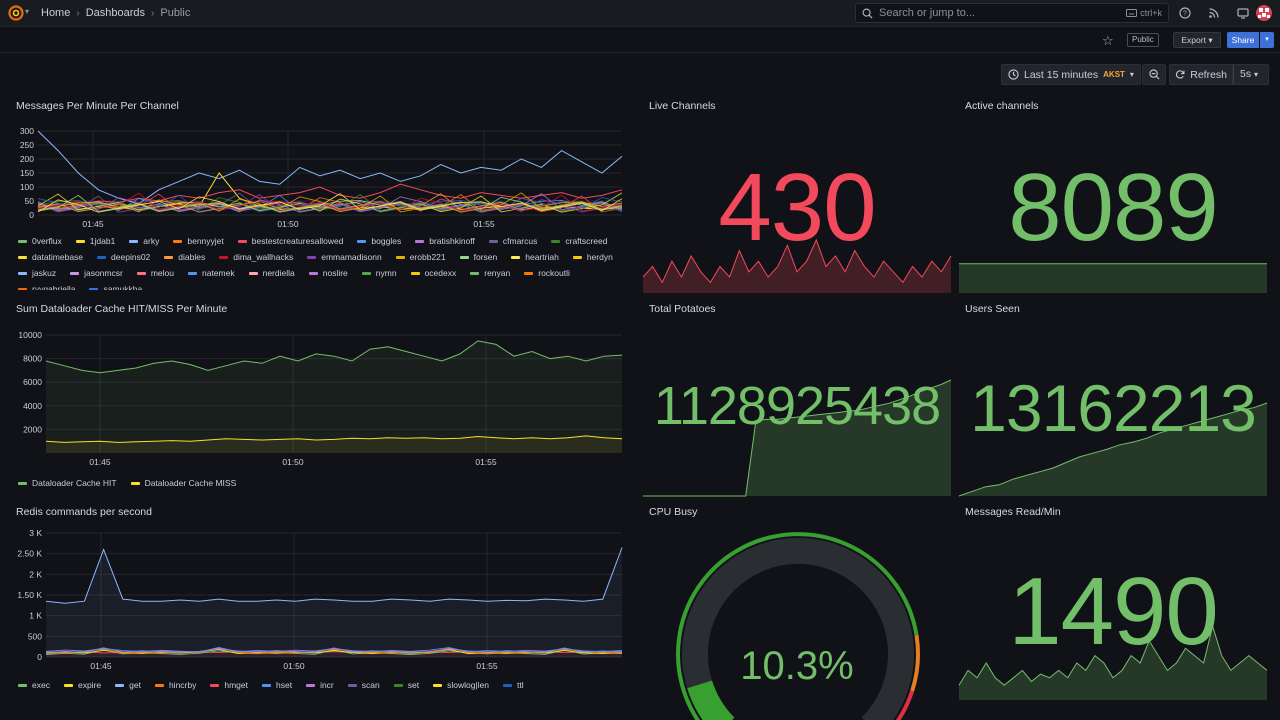 The width and height of the screenshot is (1280, 720). I want to click on legend-item: heartriah, so click(535, 257).